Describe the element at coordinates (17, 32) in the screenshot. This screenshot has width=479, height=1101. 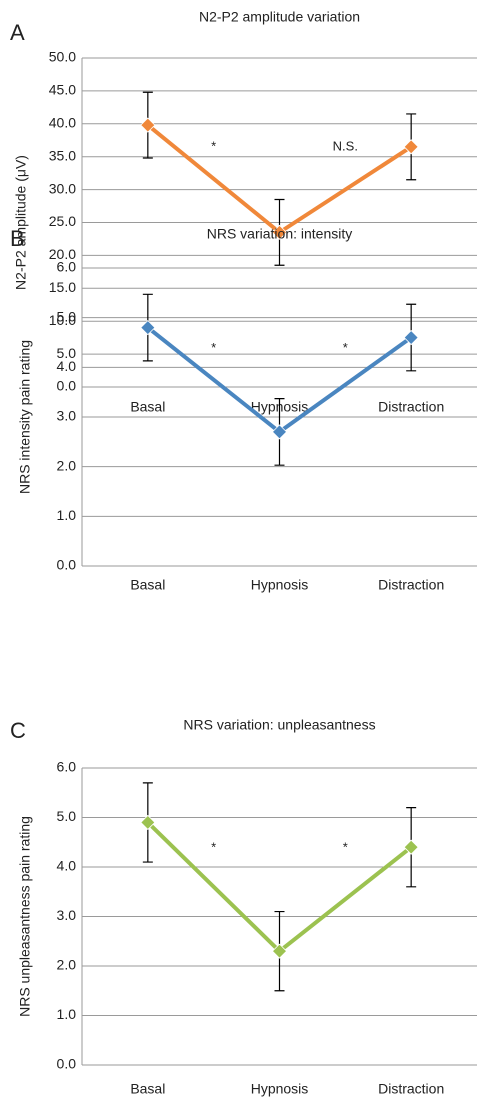
I see `panel-letter: A` at that location.